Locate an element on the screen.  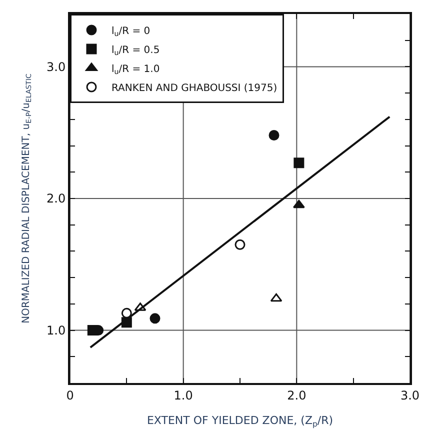
y-tick-label: 3.0 is located at coordinates (56, 67).